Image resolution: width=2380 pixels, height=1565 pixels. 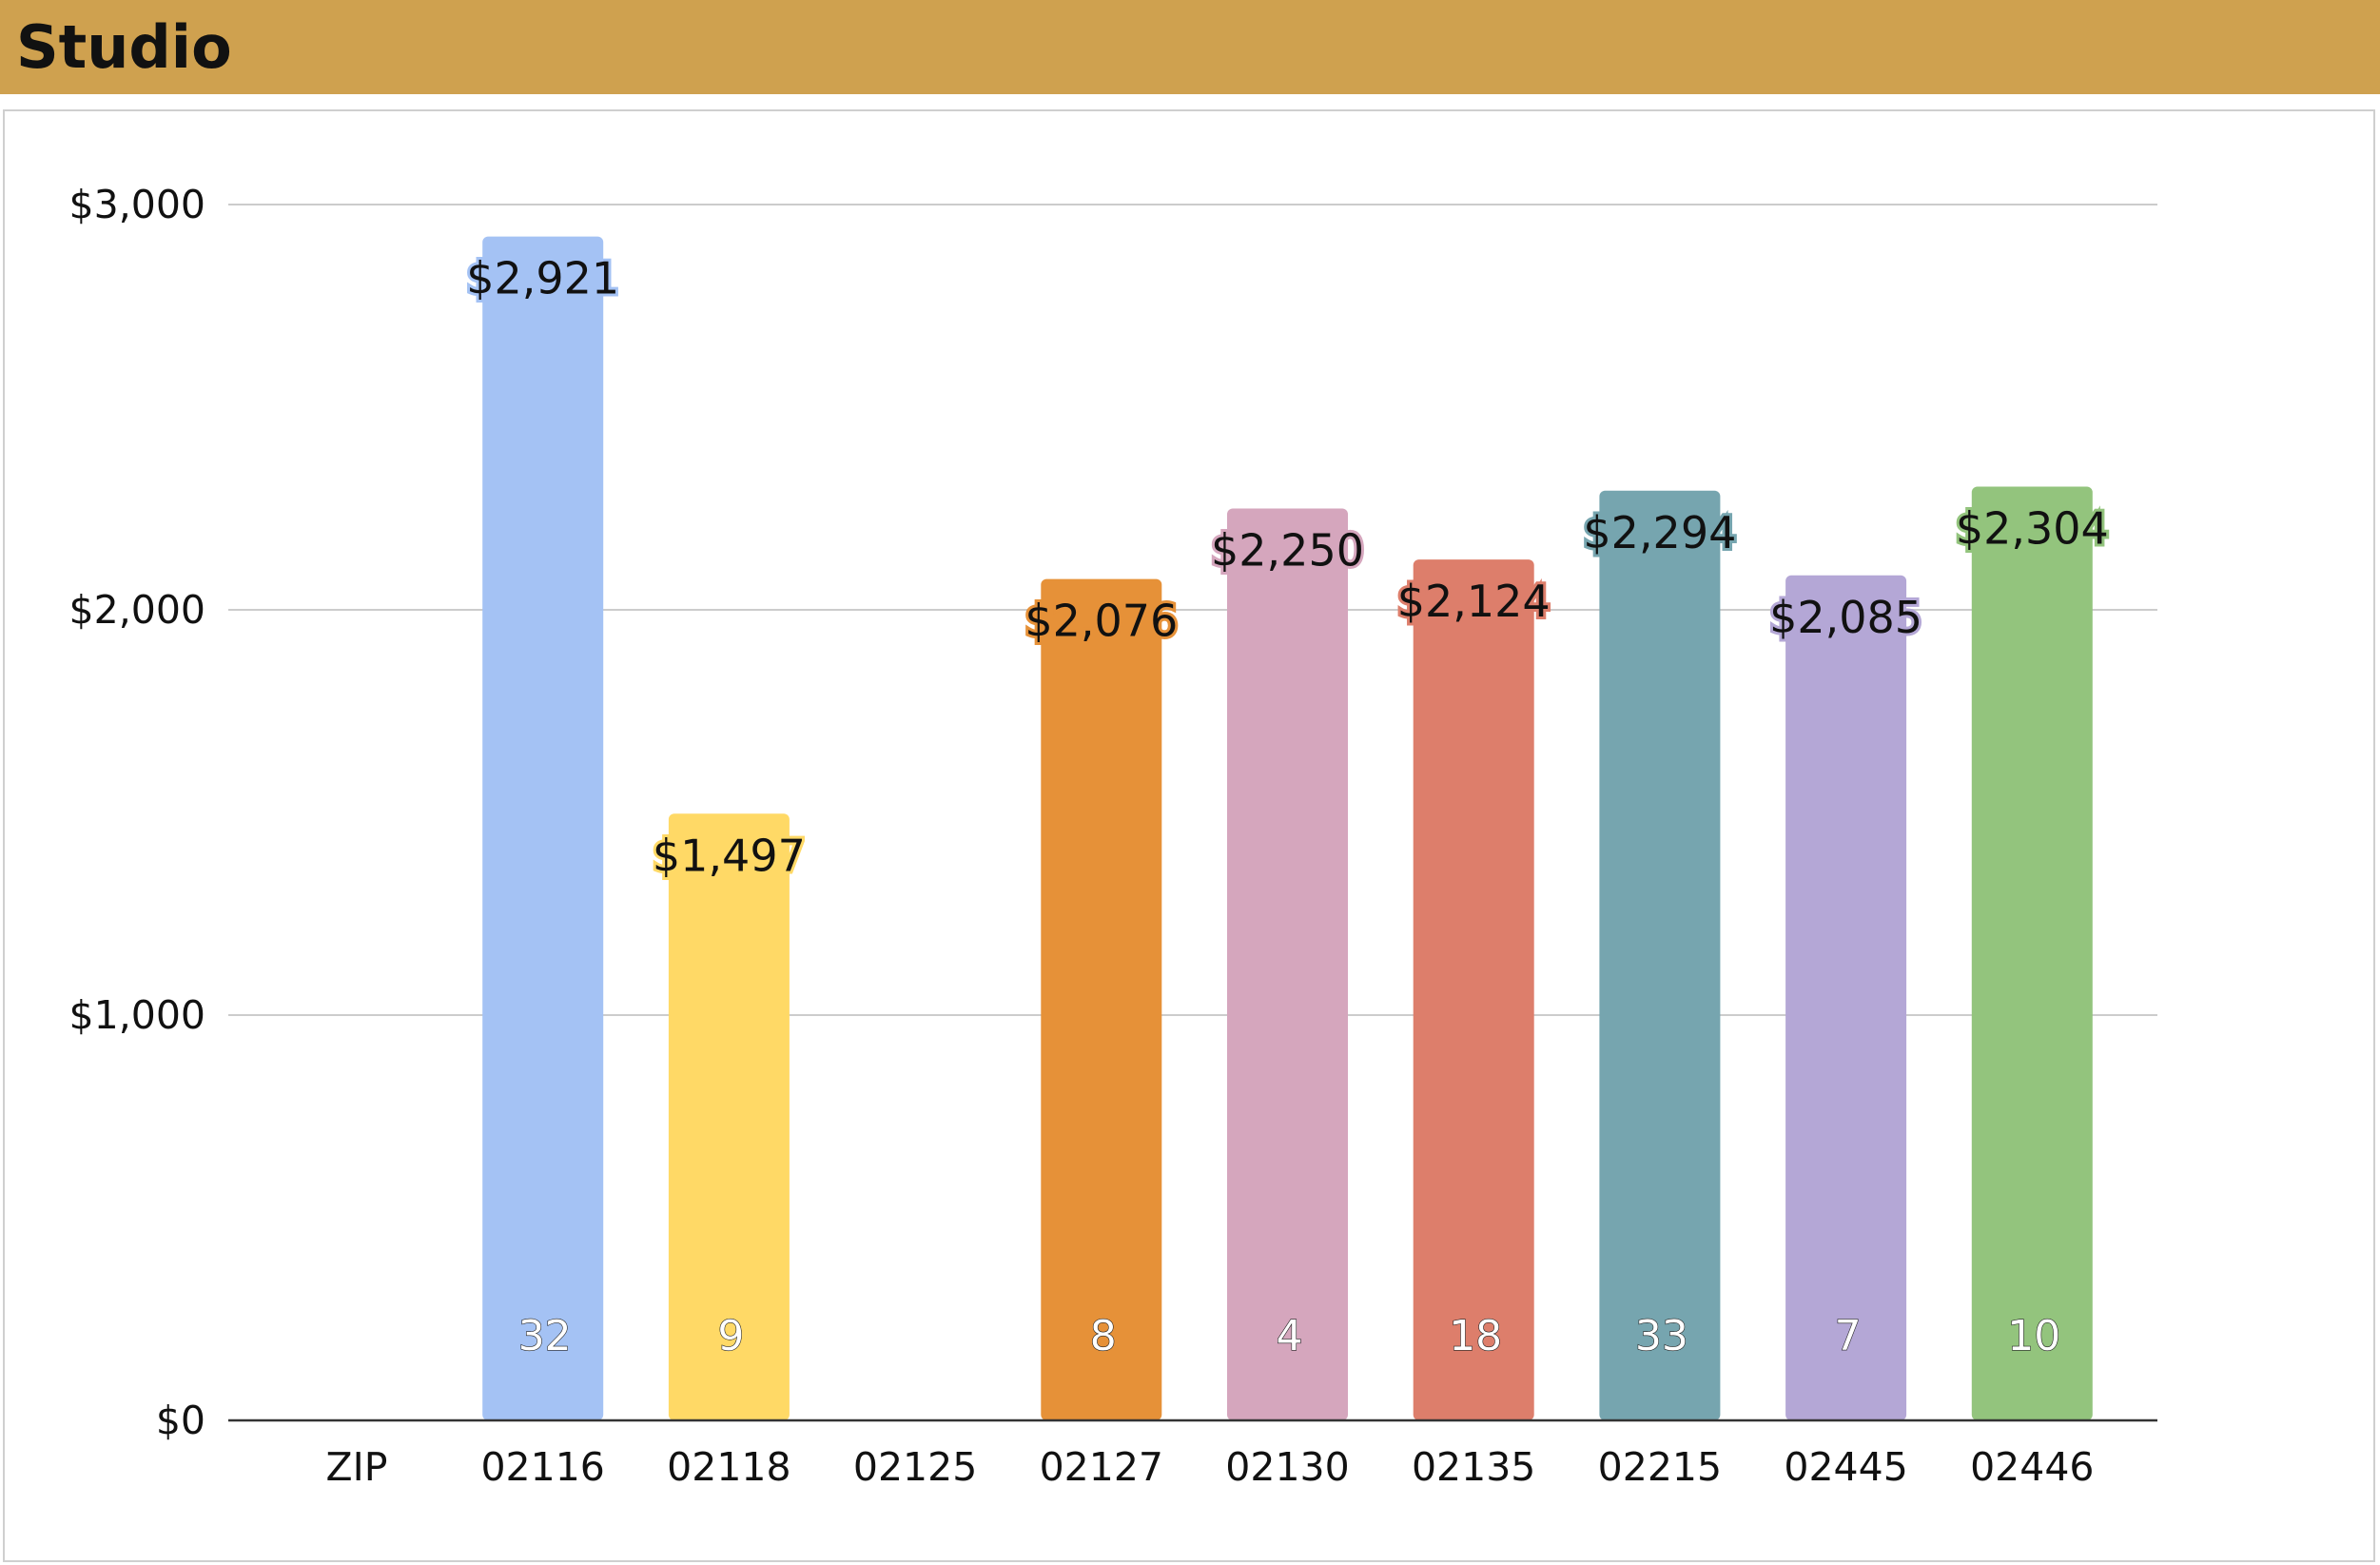 What do you see at coordinates (137, 1015) in the screenshot?
I see `y-tick-label: $1,000` at bounding box center [137, 1015].